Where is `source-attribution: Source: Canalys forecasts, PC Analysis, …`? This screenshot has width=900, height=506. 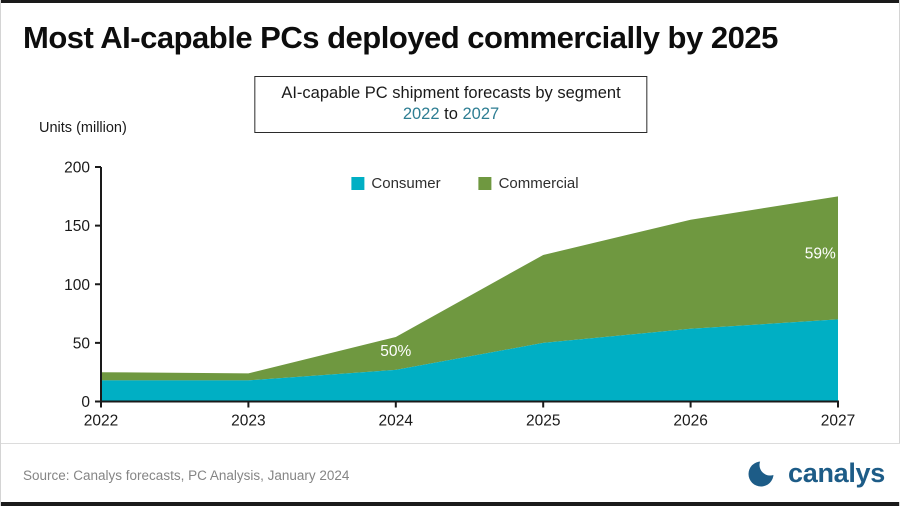 source-attribution: Source: Canalys forecasts, PC Analysis, … is located at coordinates (186, 475).